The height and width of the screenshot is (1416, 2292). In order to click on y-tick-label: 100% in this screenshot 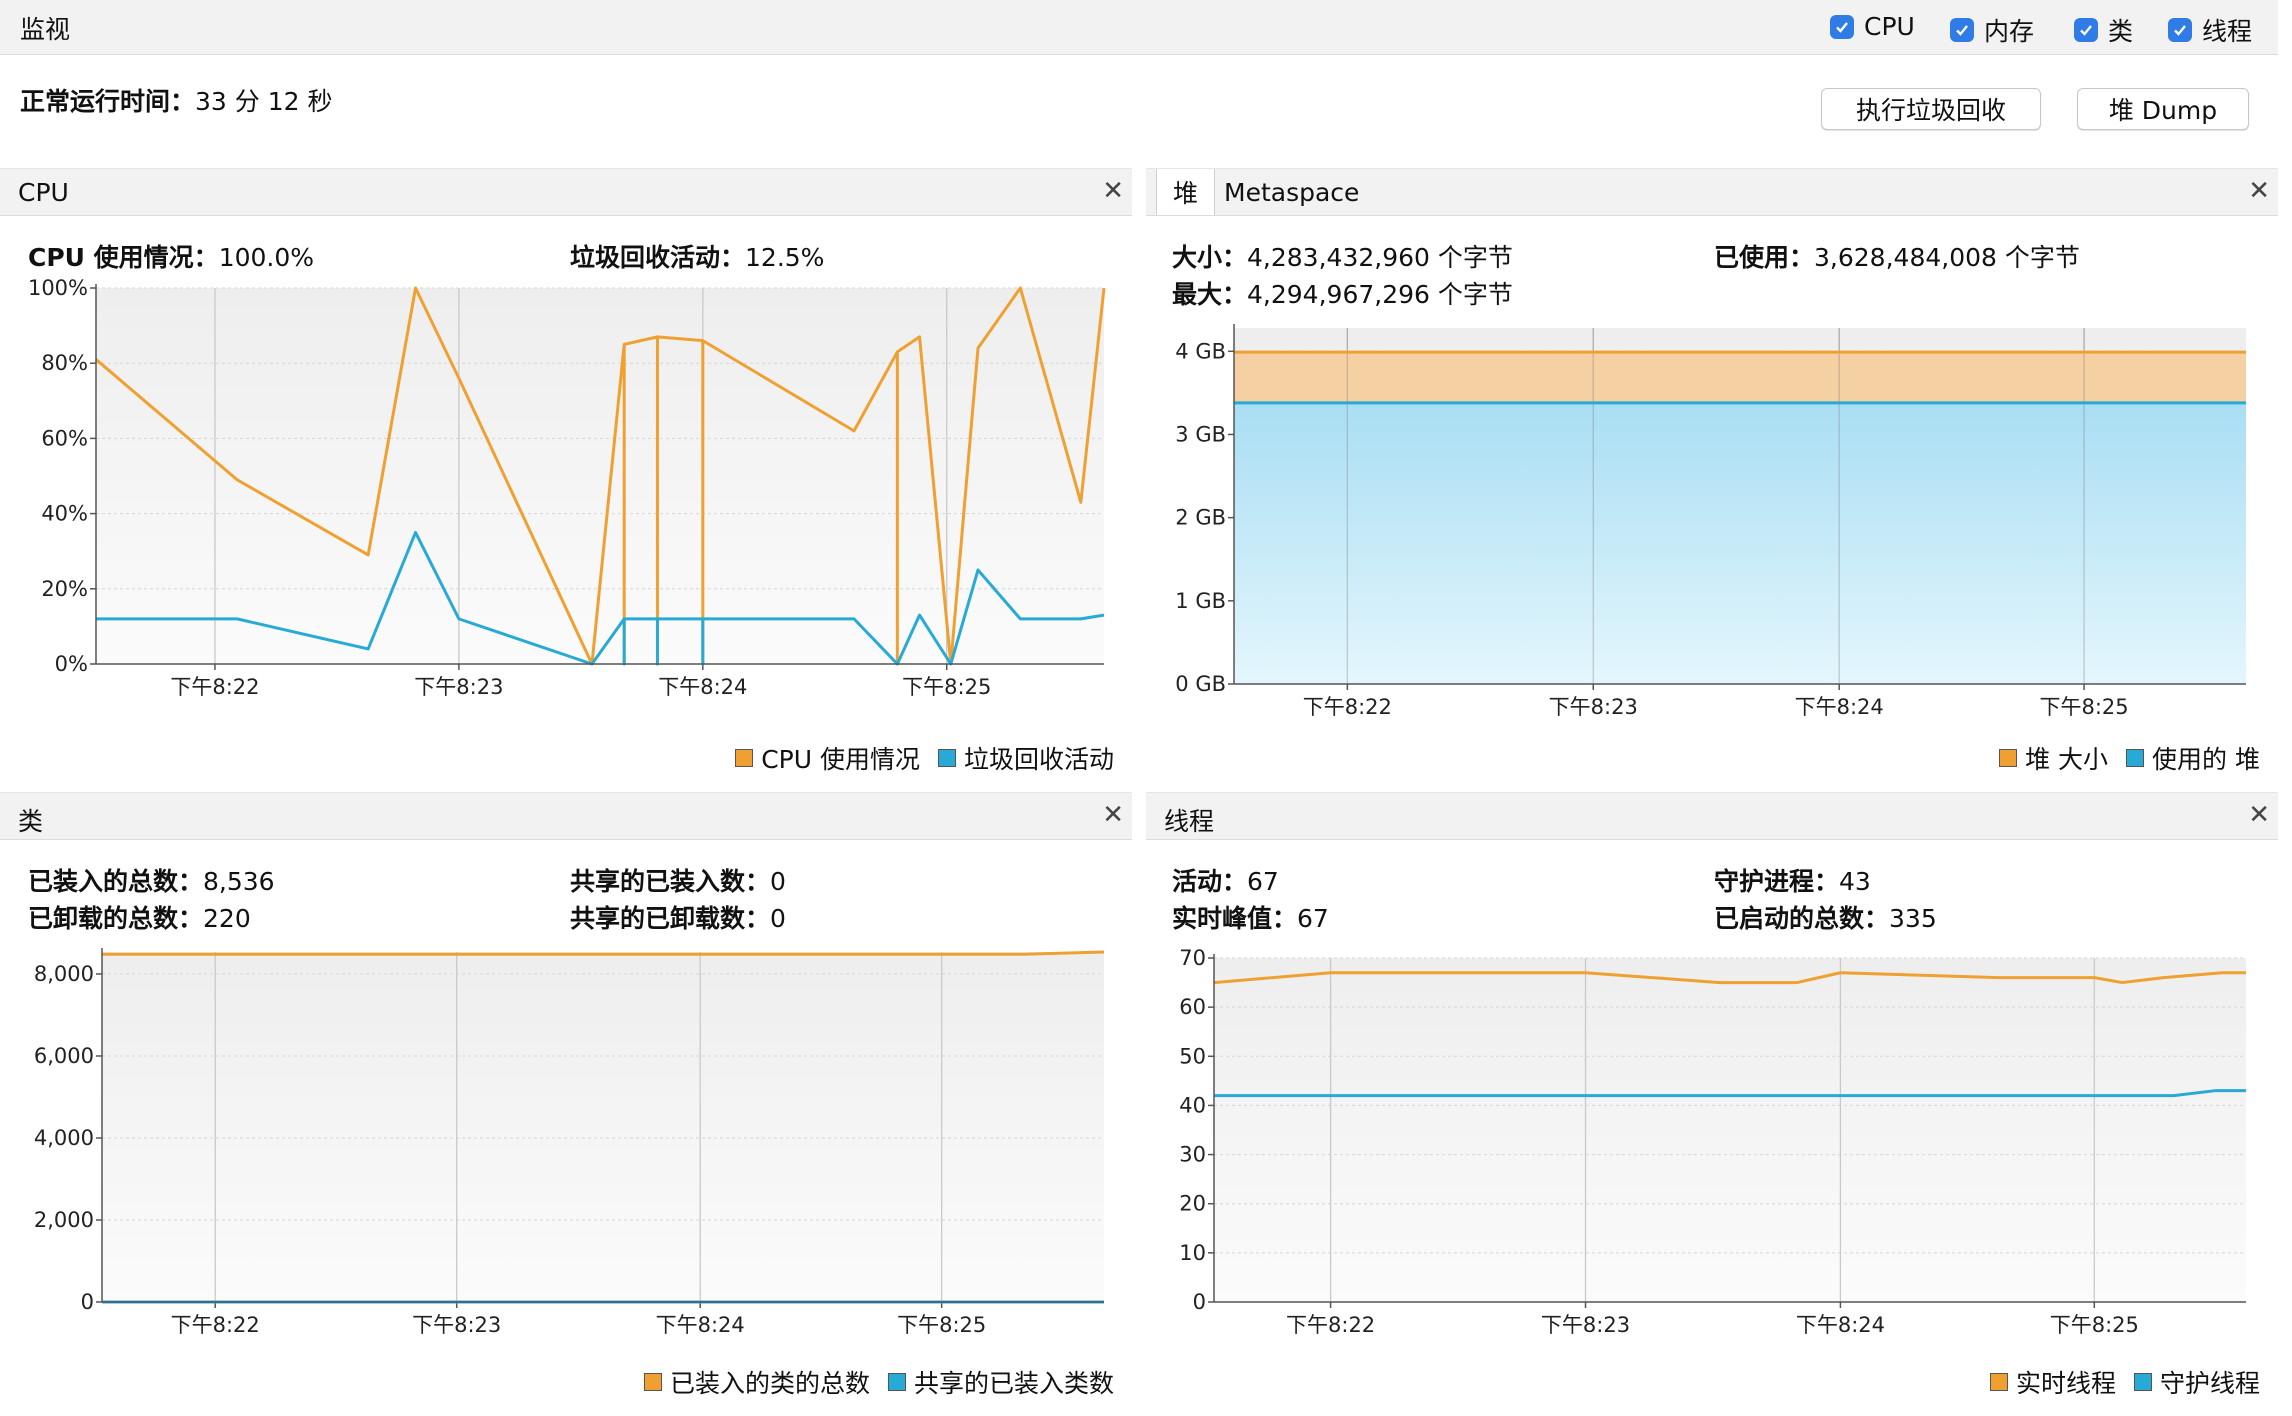, I will do `click(58, 288)`.